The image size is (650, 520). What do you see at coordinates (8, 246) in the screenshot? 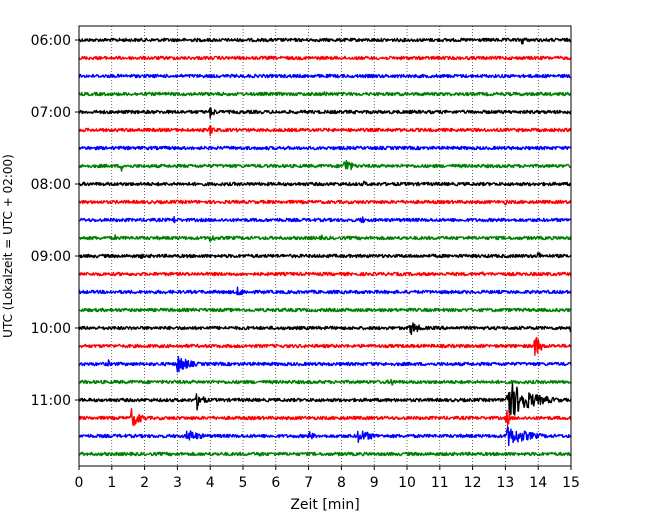
I see `y-axis-label: UTC (Lokalzeit = UTC + 02:00)` at bounding box center [8, 246].